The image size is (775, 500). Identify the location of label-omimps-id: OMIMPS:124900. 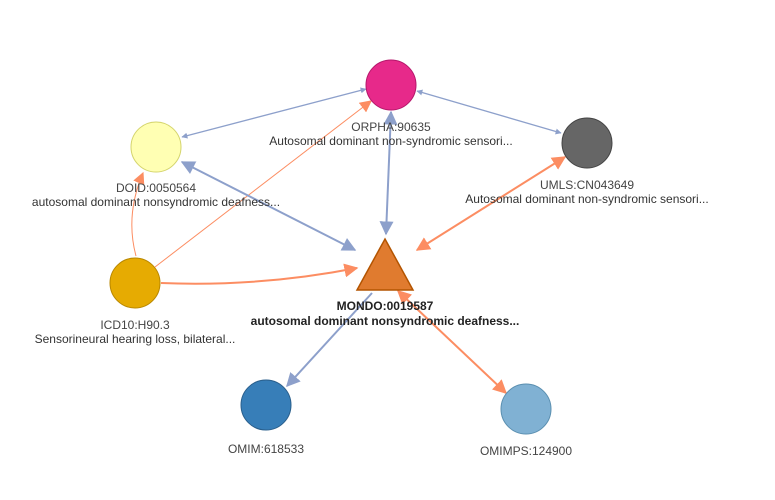
(526, 451).